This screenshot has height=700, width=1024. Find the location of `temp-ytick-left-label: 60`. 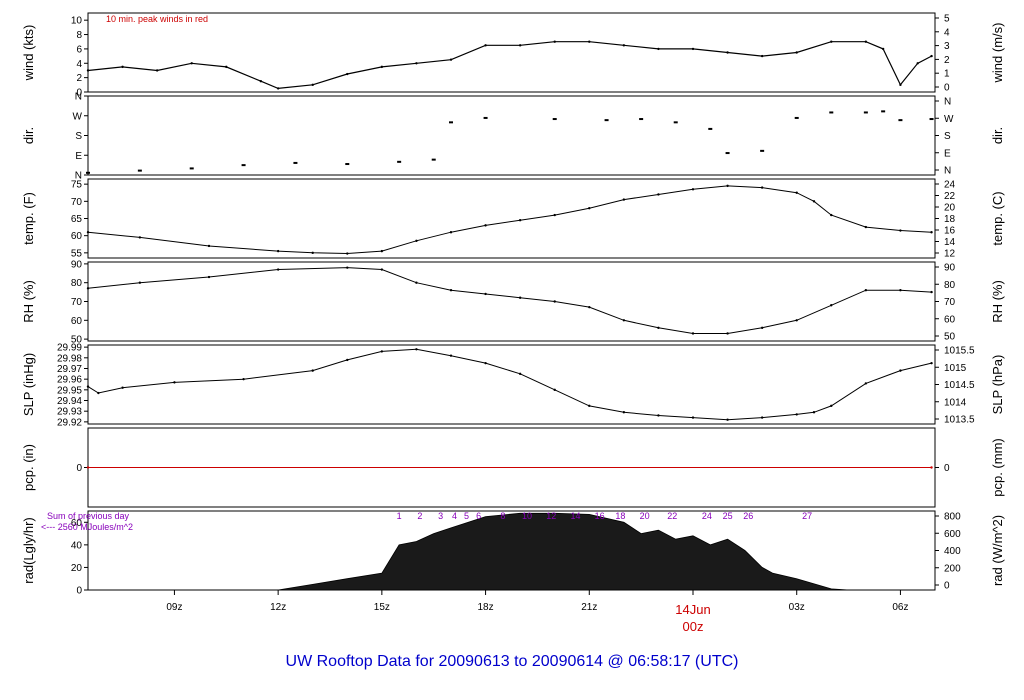

temp-ytick-left-label: 60 is located at coordinates (77, 236).